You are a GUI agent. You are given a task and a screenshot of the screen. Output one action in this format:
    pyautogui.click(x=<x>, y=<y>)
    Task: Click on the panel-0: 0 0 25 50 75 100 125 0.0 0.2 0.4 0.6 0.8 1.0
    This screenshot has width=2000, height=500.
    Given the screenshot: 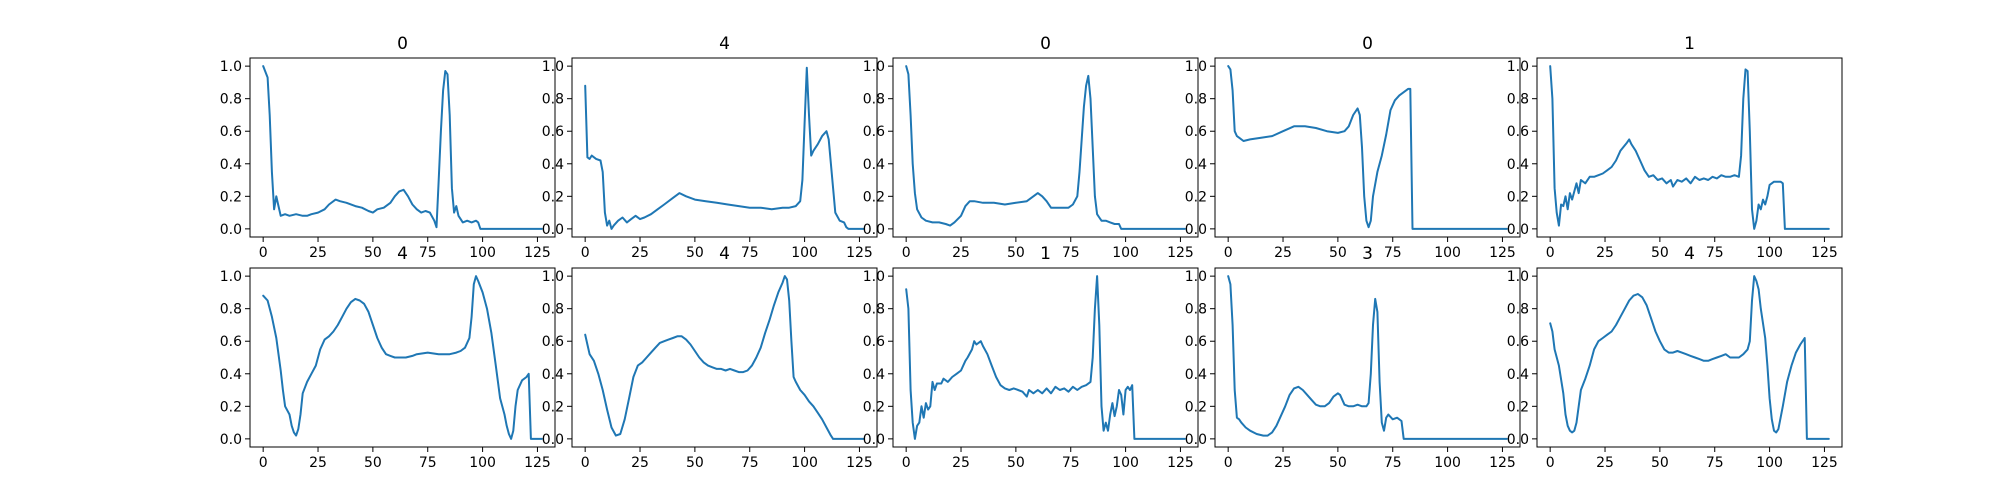 What is the action you would take?
    pyautogui.click(x=388, y=147)
    